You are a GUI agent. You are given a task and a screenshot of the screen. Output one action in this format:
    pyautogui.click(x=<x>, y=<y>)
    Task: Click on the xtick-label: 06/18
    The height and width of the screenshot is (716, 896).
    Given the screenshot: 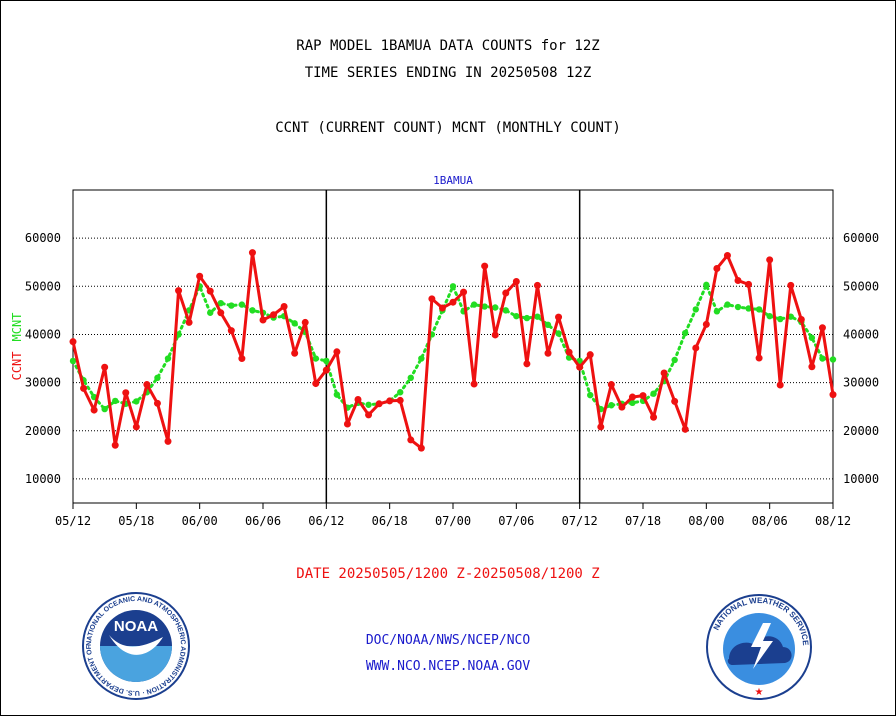 What is the action you would take?
    pyautogui.click(x=390, y=521)
    